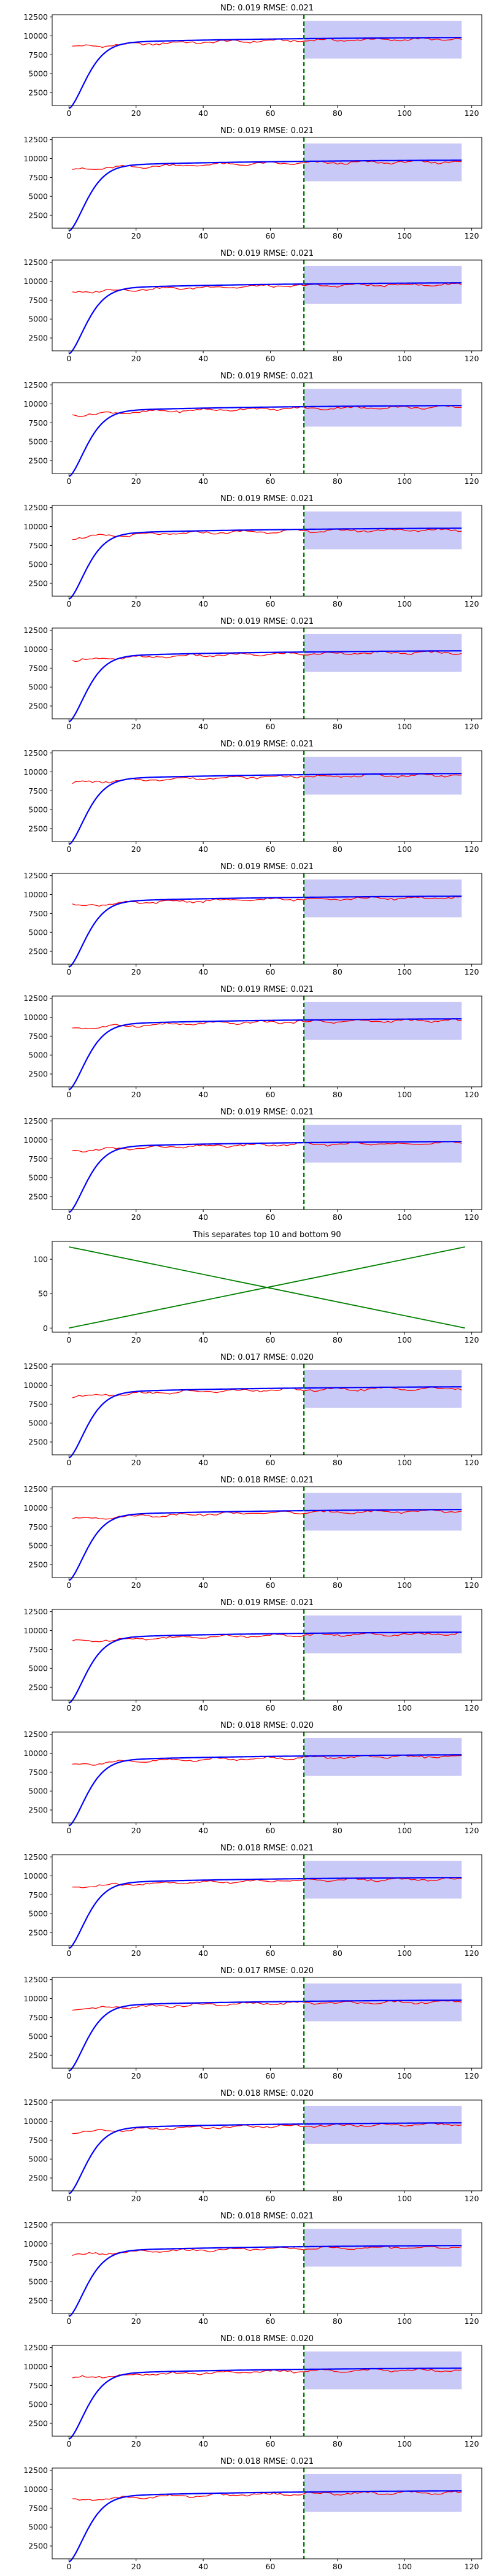  Describe the element at coordinates (40, 1259) in the screenshot. I see `y-tick-label: 100` at that location.